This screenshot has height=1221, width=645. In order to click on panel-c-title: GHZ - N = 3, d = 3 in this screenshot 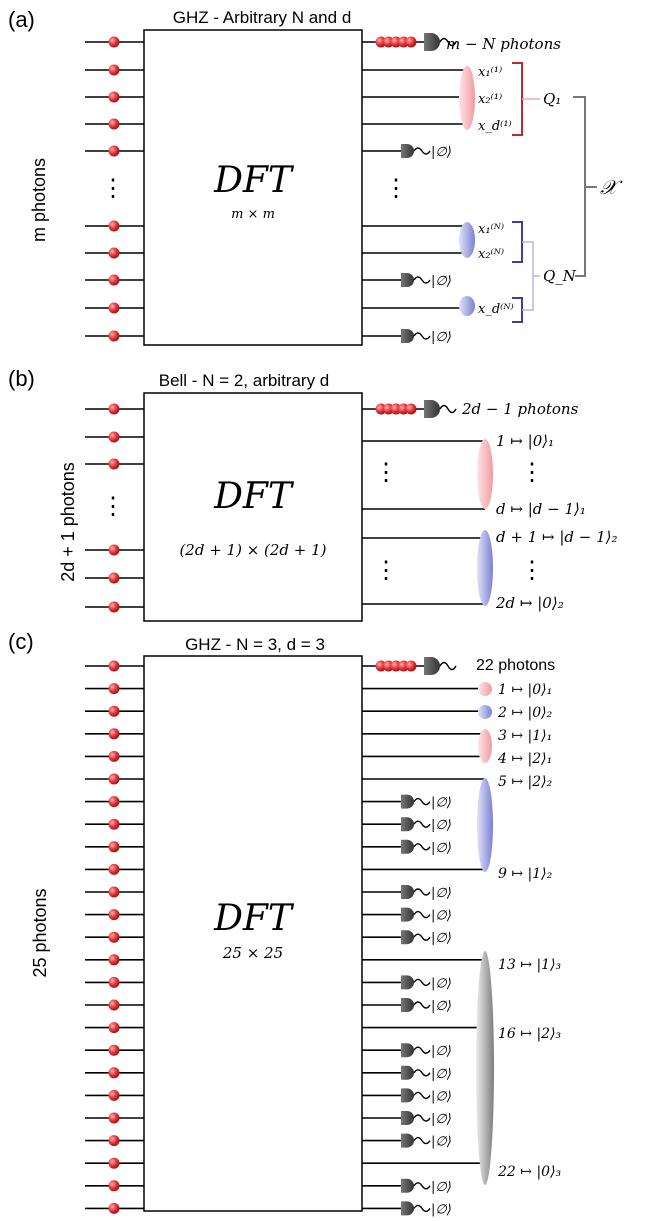, I will do `click(255, 644)`.